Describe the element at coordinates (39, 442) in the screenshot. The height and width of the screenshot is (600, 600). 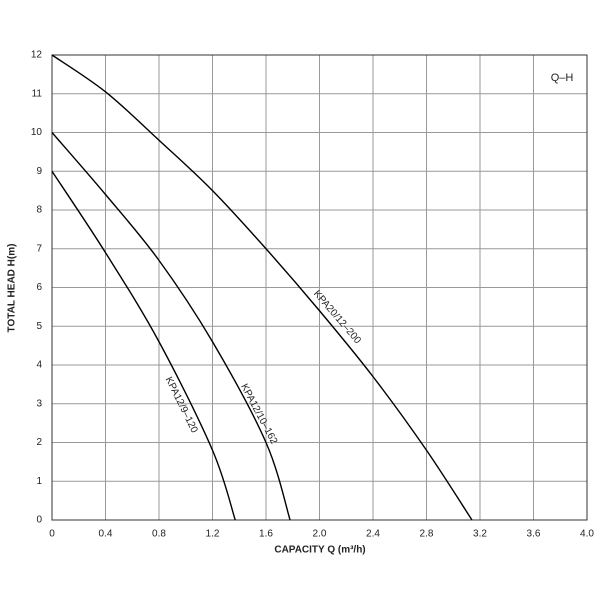
I see `y-tick-label: 2` at that location.